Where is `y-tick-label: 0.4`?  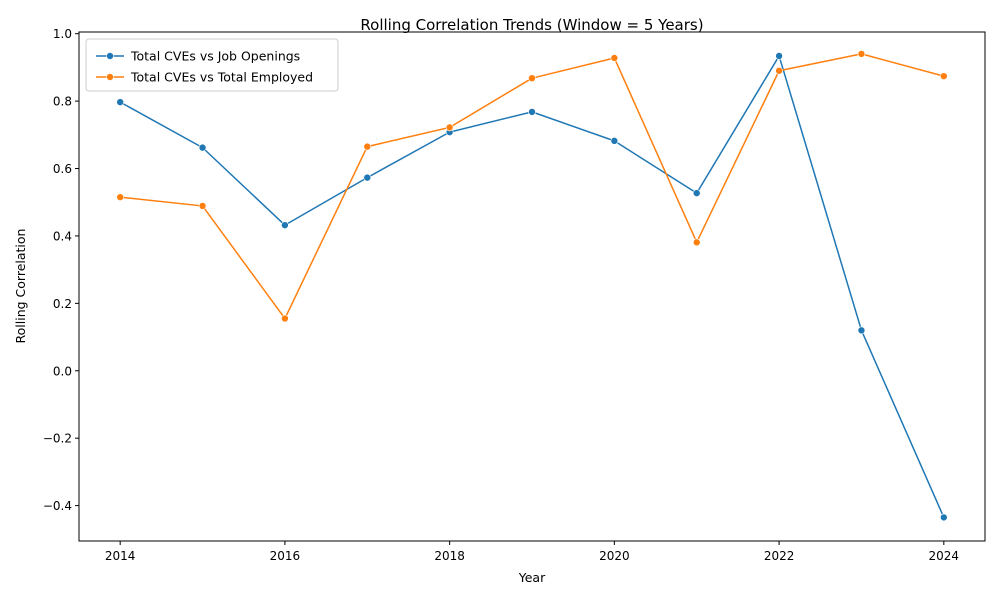
y-tick-label: 0.4 is located at coordinates (62, 236).